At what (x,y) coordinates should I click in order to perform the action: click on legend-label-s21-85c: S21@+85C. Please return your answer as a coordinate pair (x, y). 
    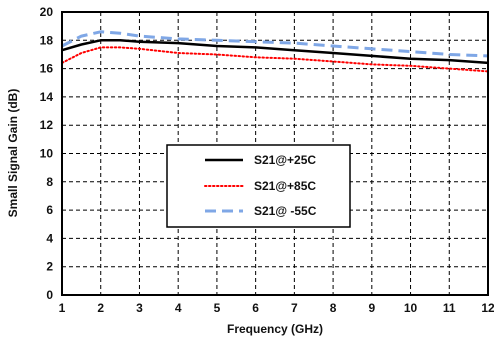
    Looking at the image, I should click on (285, 186).